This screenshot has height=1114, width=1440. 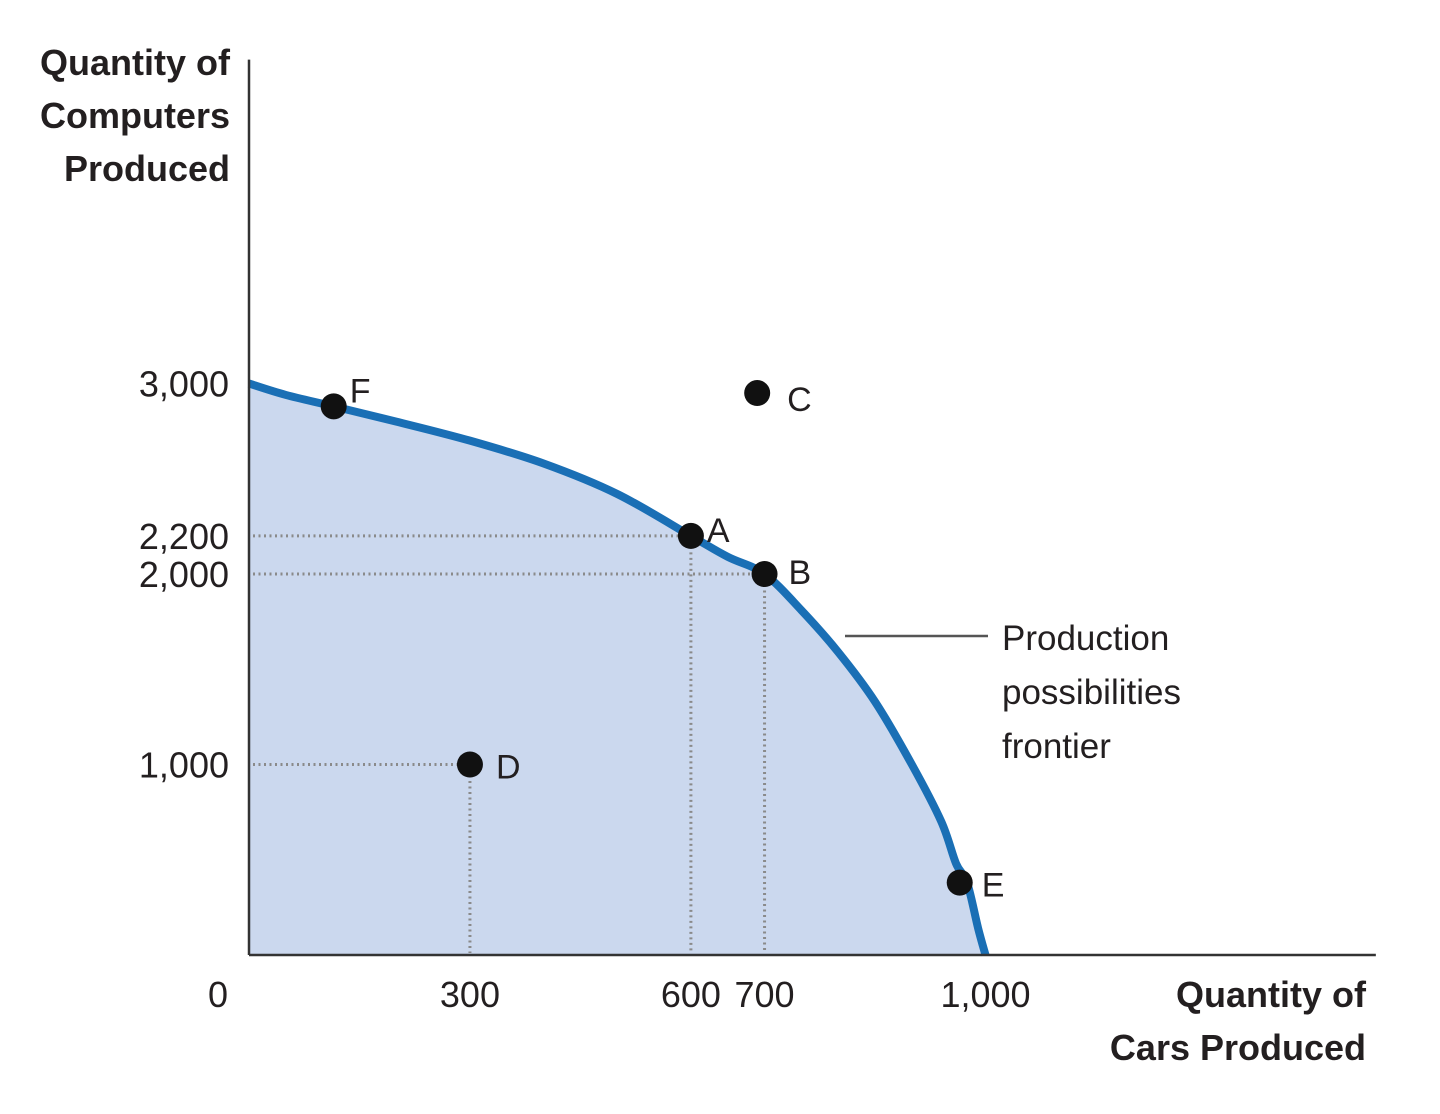 What do you see at coordinates (993, 886) in the screenshot?
I see `point-label-E: E` at bounding box center [993, 886].